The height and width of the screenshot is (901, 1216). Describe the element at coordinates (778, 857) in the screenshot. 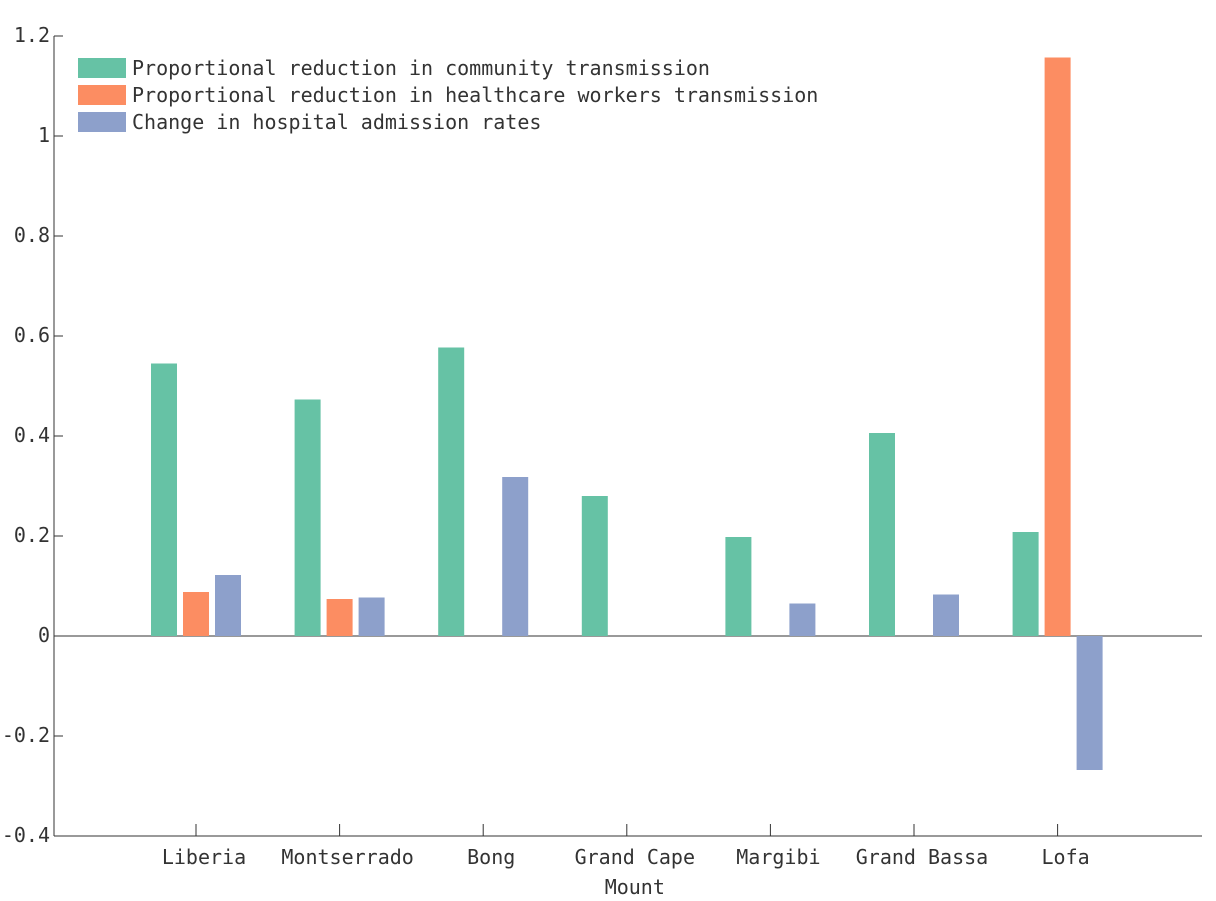

I see `x-category-label: Margibi` at that location.